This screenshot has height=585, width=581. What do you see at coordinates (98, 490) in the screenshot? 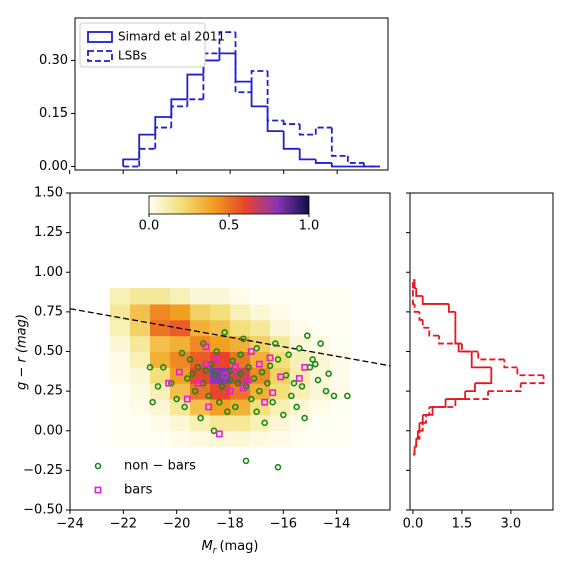
I see `legend-marker` at bounding box center [98, 490].